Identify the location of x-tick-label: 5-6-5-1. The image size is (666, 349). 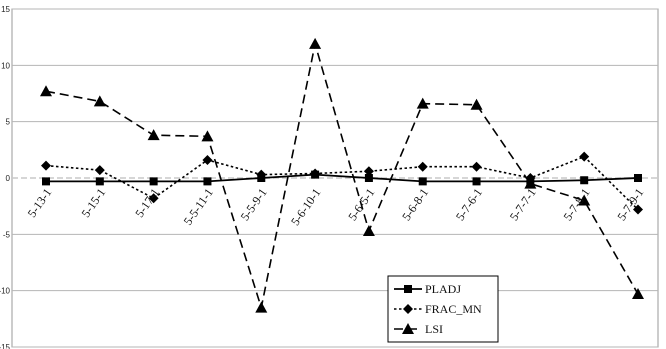
(361, 205).